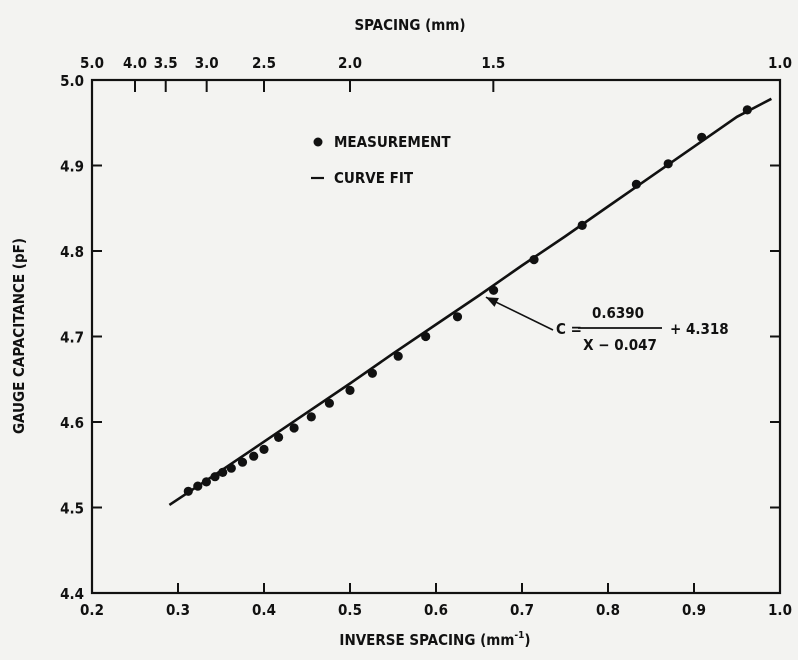  I want to click on x-axis-title-sup: -1, so click(519, 635).